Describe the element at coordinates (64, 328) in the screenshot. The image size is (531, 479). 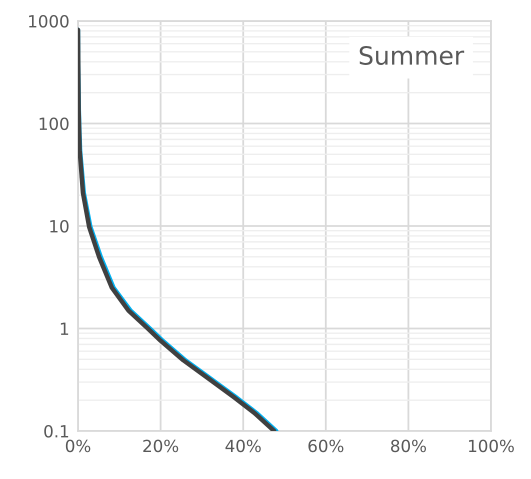
I see `y-tick-label: 1` at that location.